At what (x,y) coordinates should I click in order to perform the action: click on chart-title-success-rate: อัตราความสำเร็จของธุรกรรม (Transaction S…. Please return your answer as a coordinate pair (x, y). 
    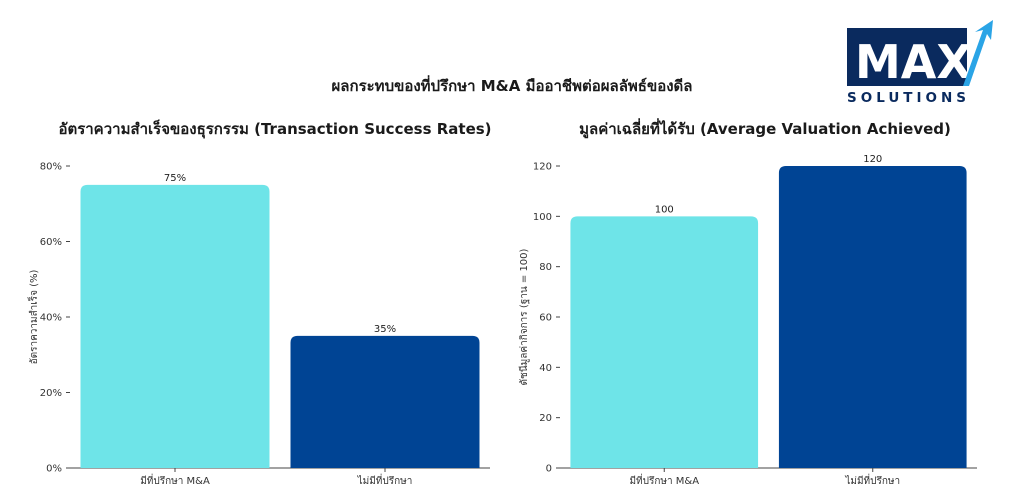
    Looking at the image, I should click on (275, 129).